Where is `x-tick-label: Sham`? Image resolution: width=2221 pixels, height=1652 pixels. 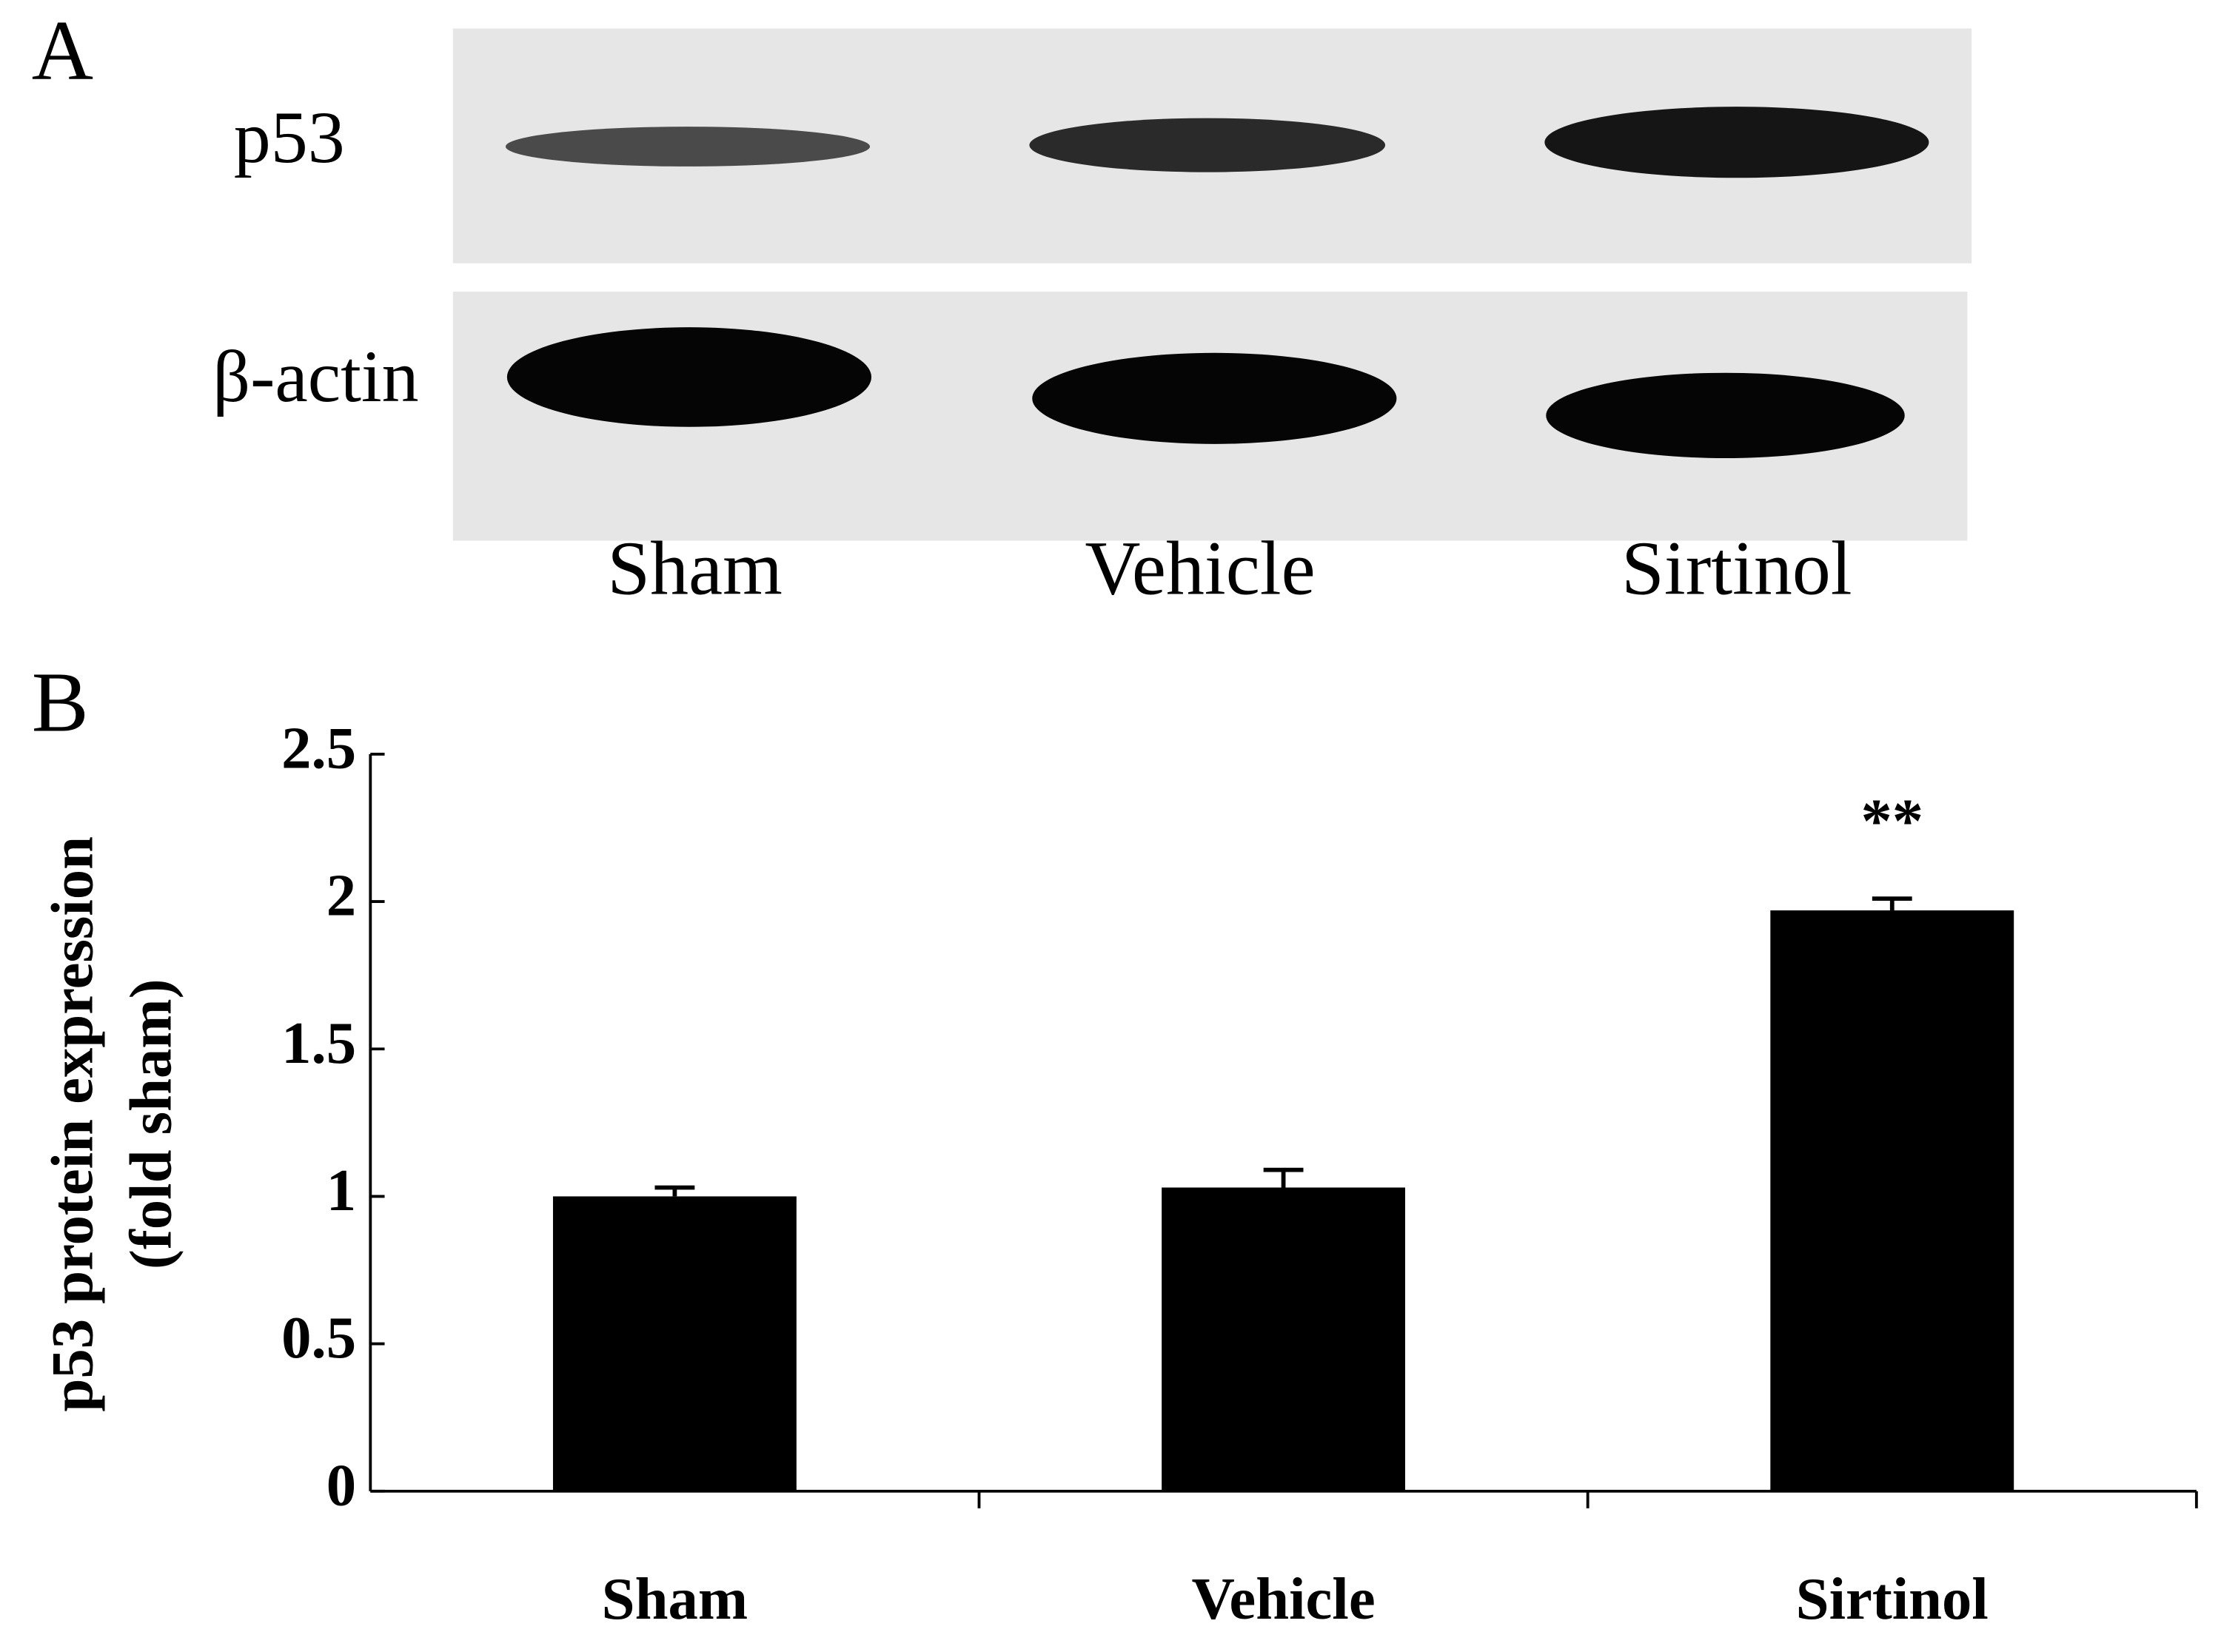 x-tick-label: Sham is located at coordinates (675, 1599).